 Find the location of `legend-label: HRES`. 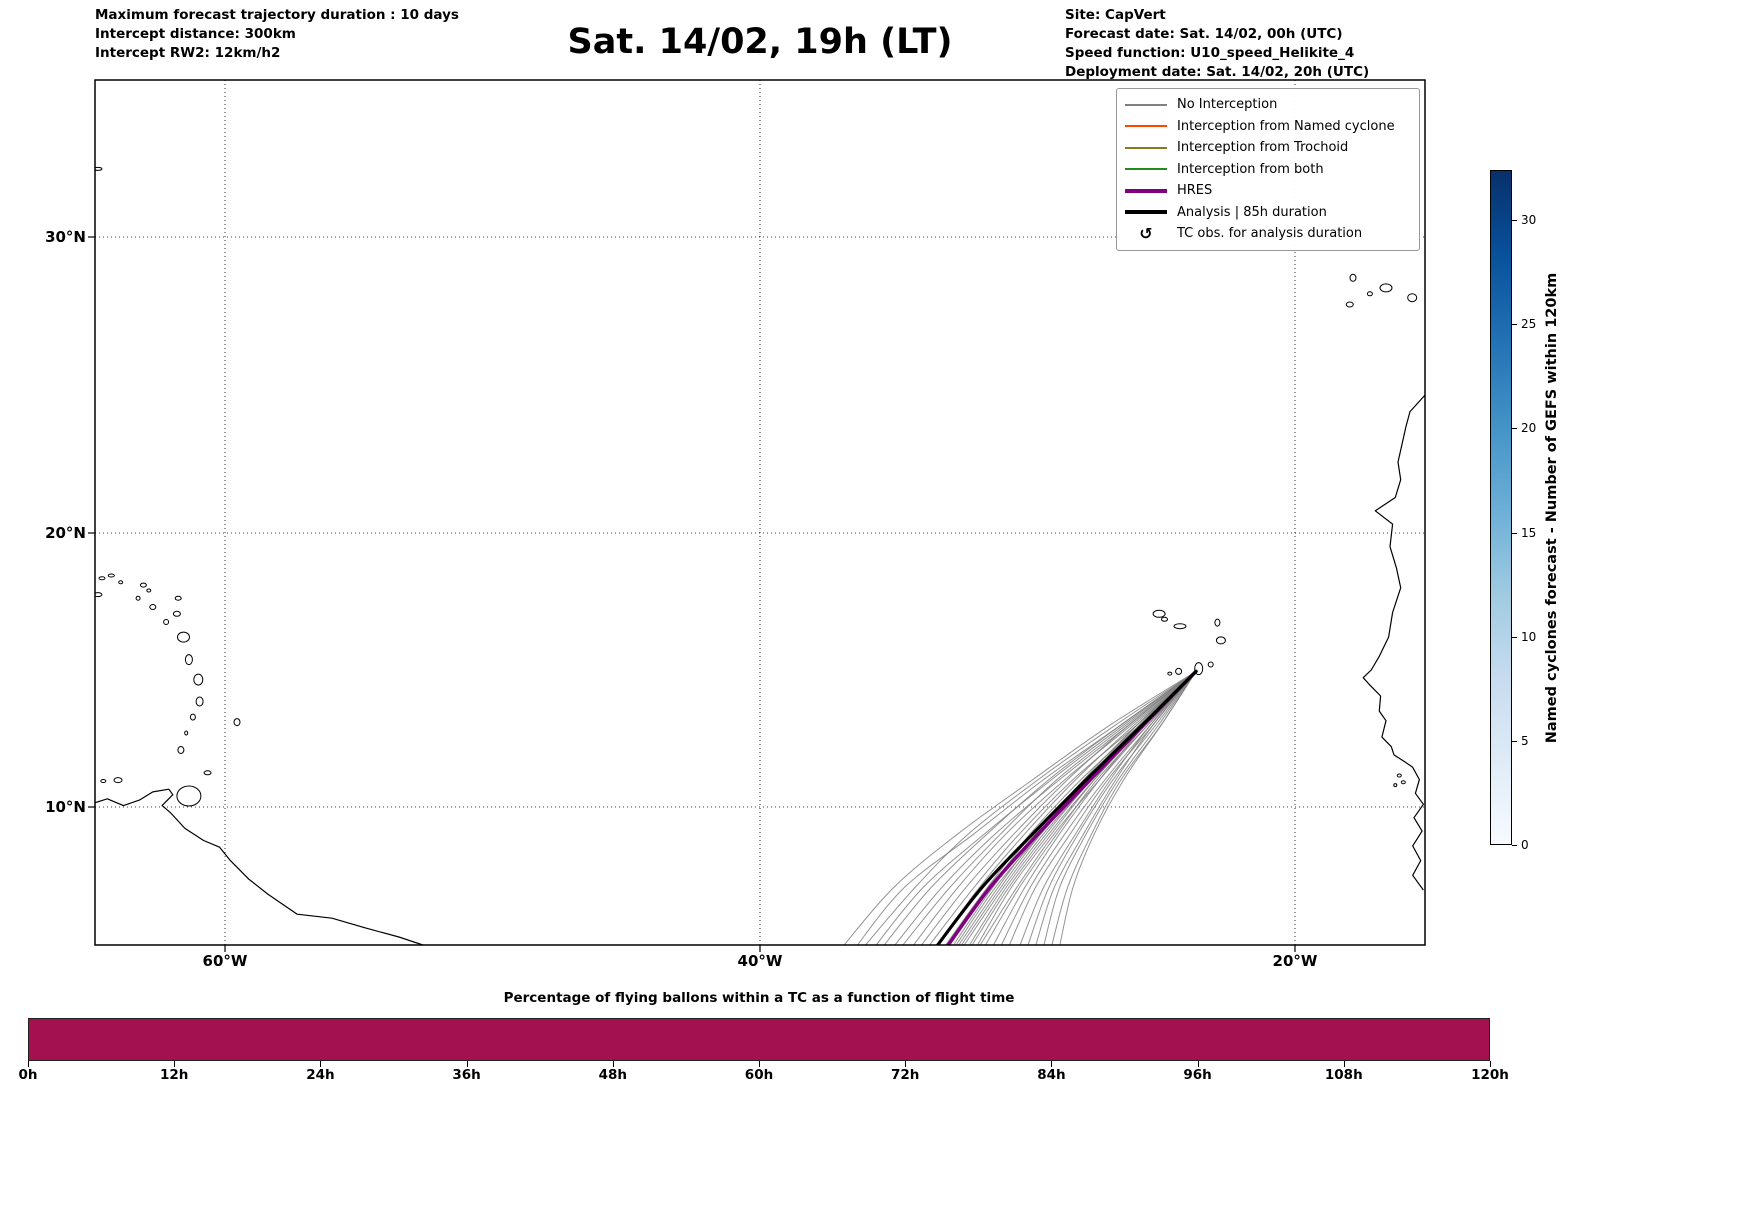

legend-label: HRES is located at coordinates (1195, 191).